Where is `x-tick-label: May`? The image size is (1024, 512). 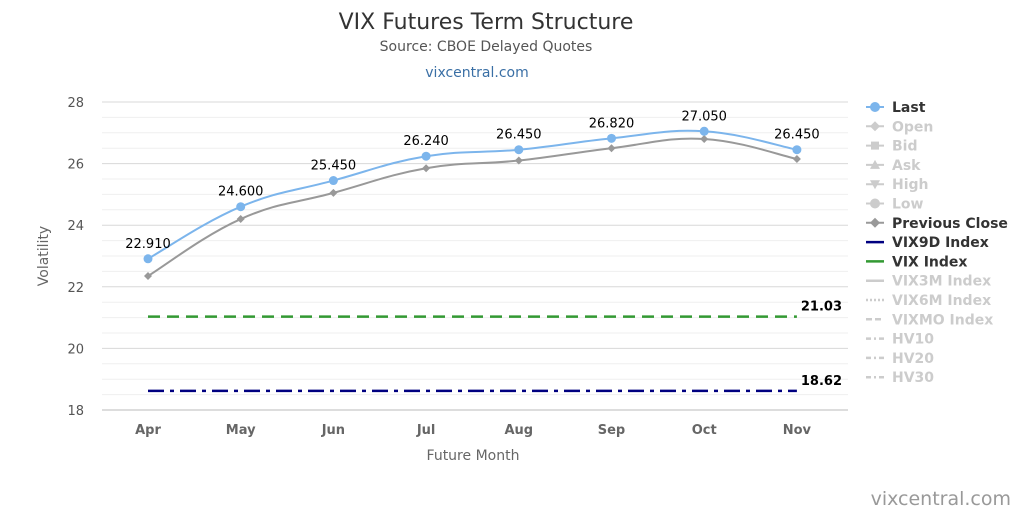
x-tick-label: May is located at coordinates (241, 430).